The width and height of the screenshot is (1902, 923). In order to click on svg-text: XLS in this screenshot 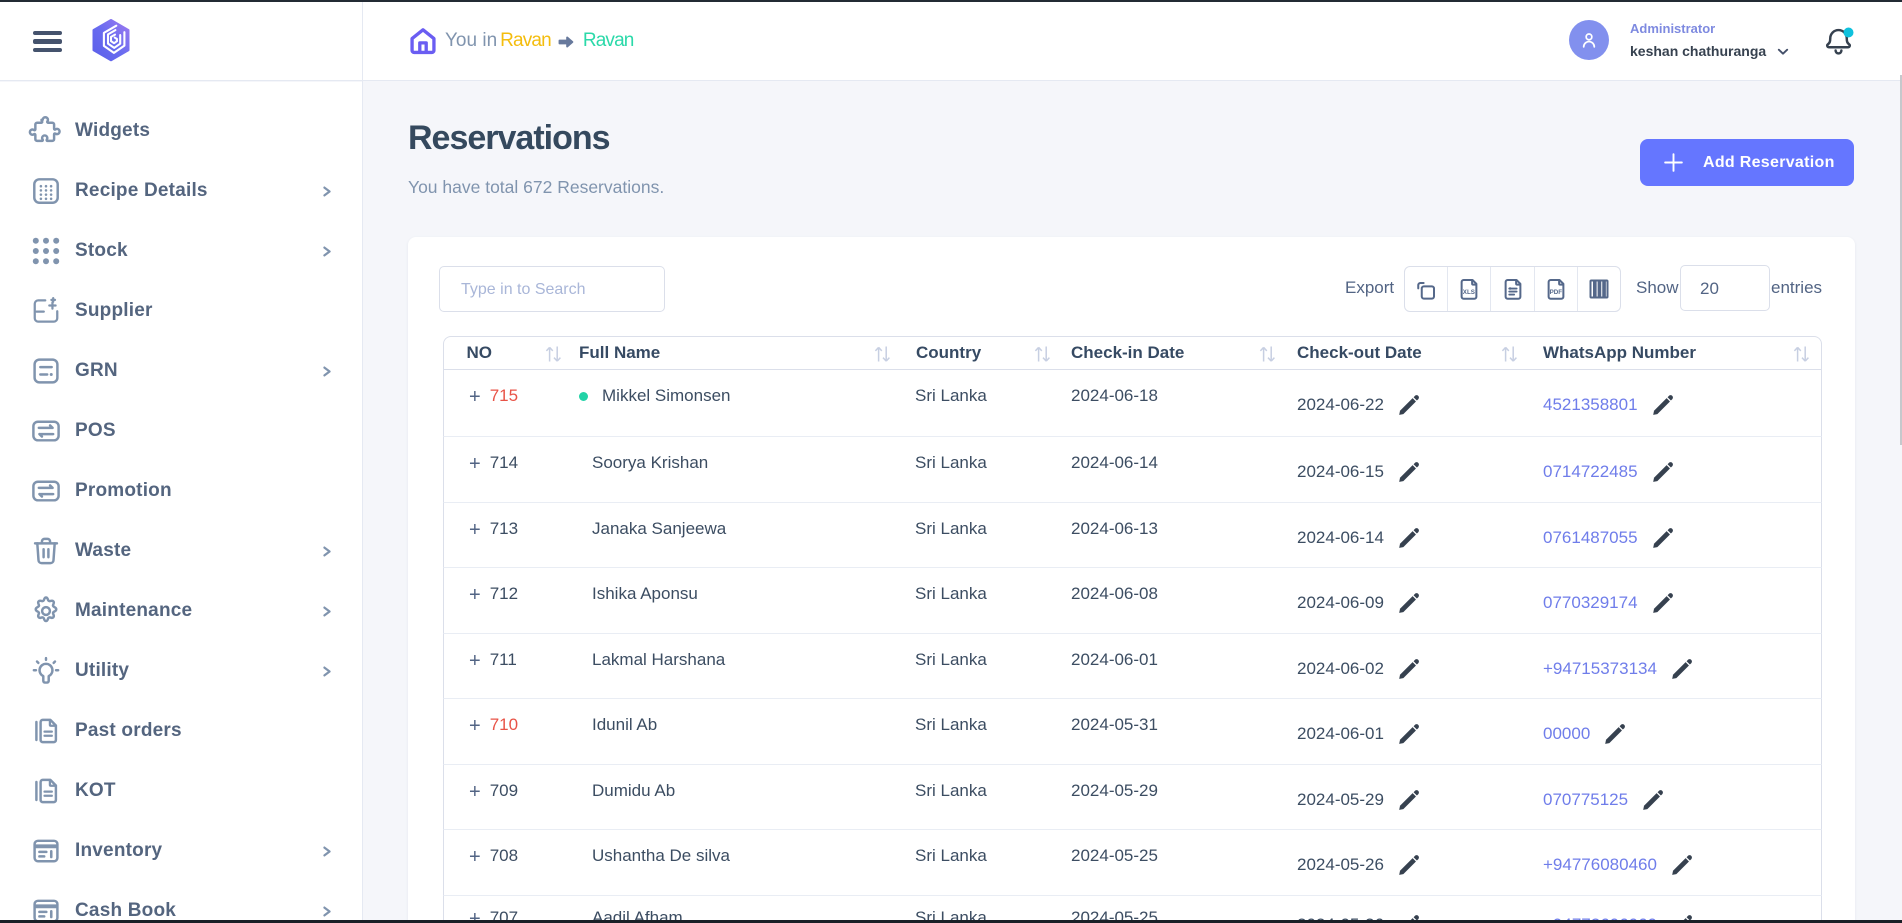, I will do `click(1469, 292)`.